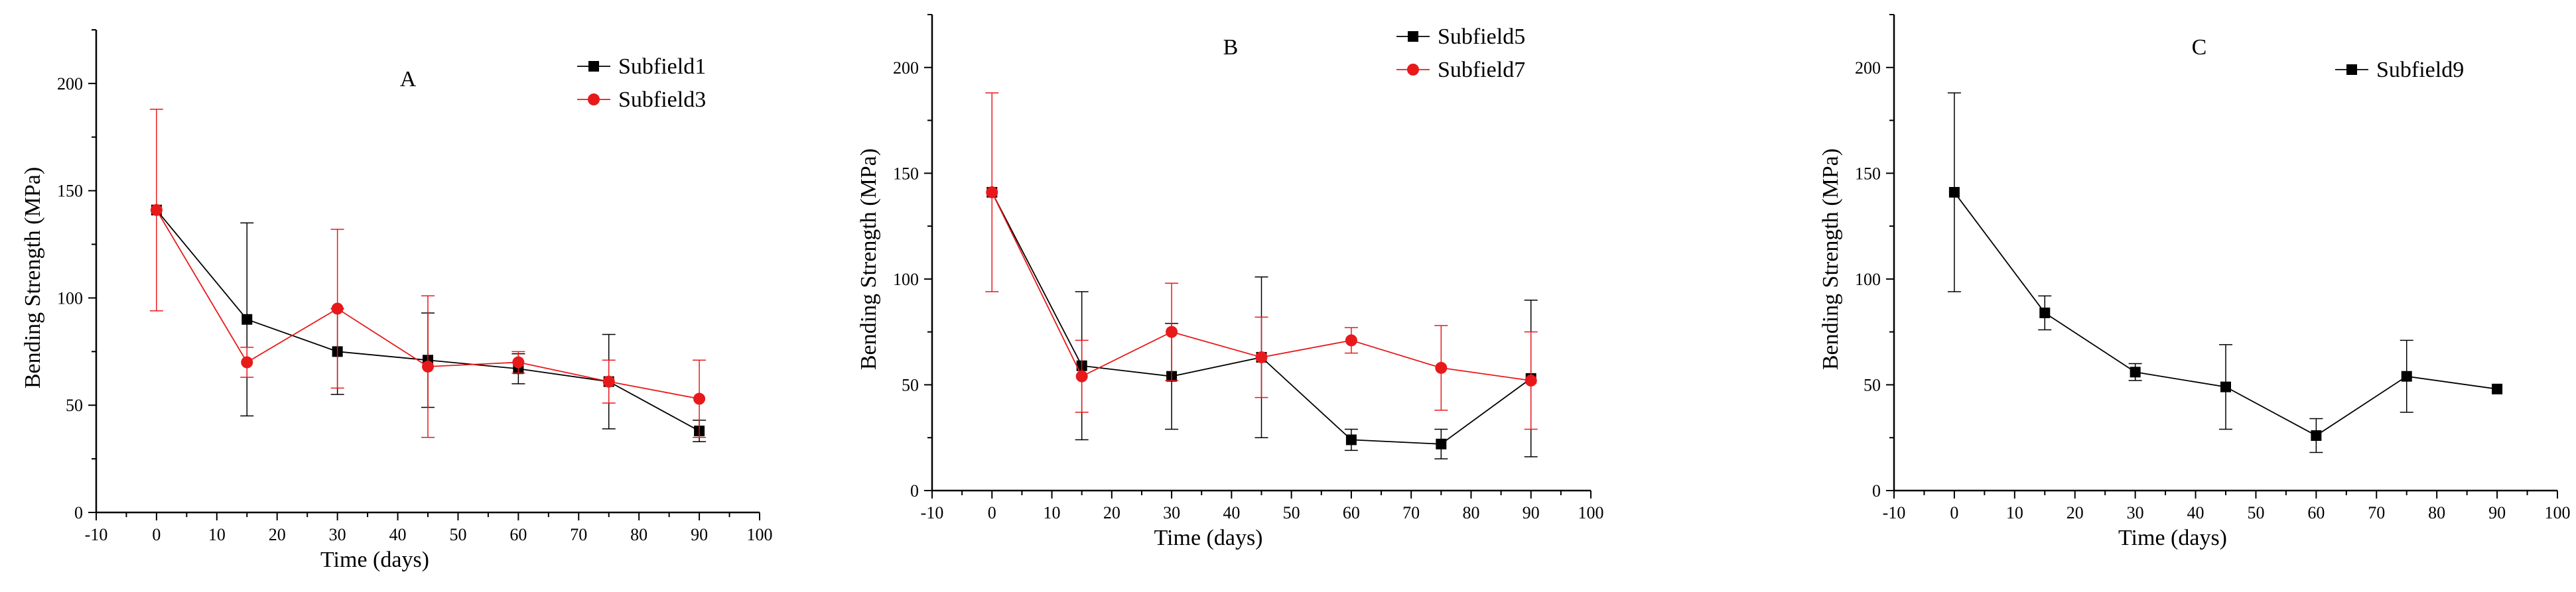  Describe the element at coordinates (2420, 70) in the screenshot. I see `legend-label: Subfield9` at that location.